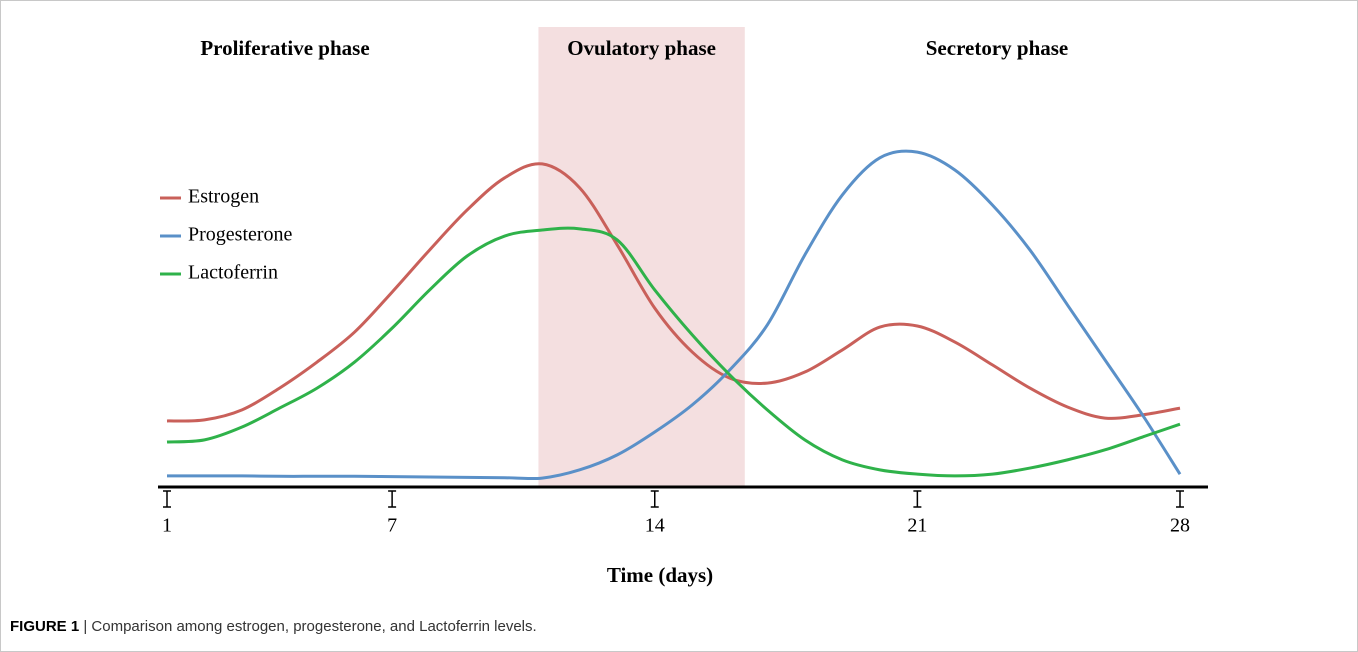 Image resolution: width=1358 pixels, height=652 pixels. Describe the element at coordinates (167, 526) in the screenshot. I see `x-tick-label: 1` at that location.